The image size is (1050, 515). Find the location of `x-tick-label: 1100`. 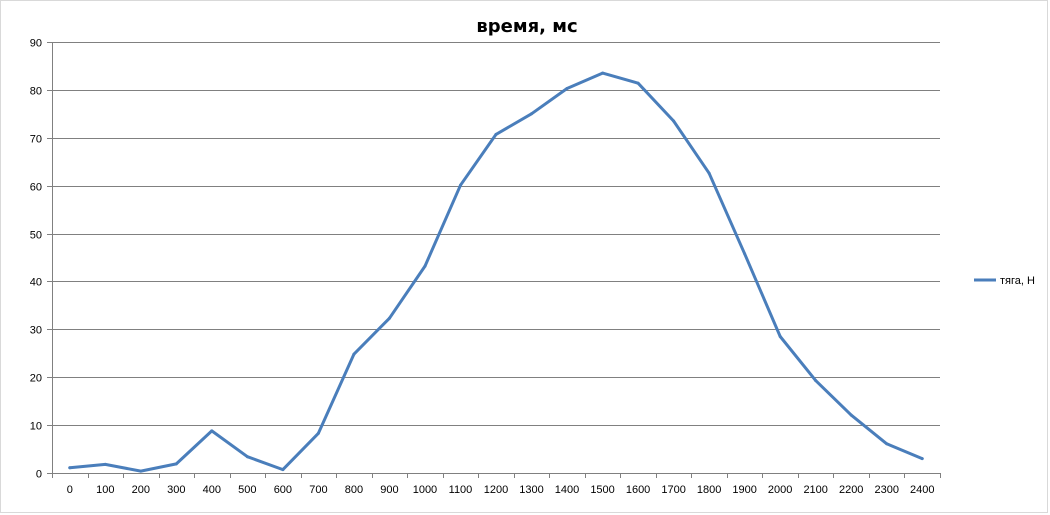

x-tick-label: 1100 is located at coordinates (461, 490).